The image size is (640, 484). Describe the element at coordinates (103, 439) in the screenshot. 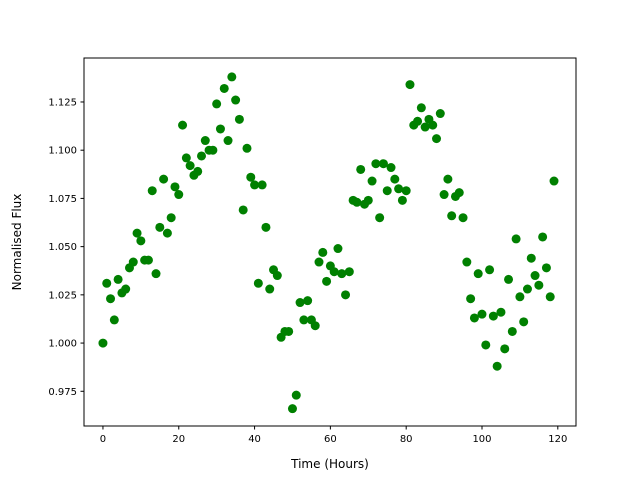

I see `x-tick-label: 0` at that location.